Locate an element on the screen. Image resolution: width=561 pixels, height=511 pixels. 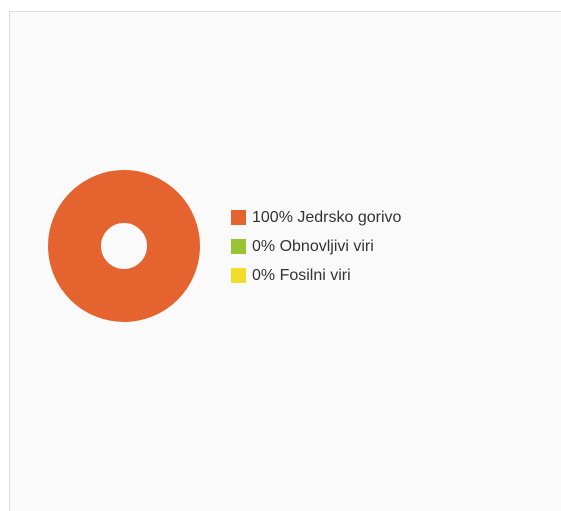
legend-label: 0% Obnovljivi viri is located at coordinates (313, 246).